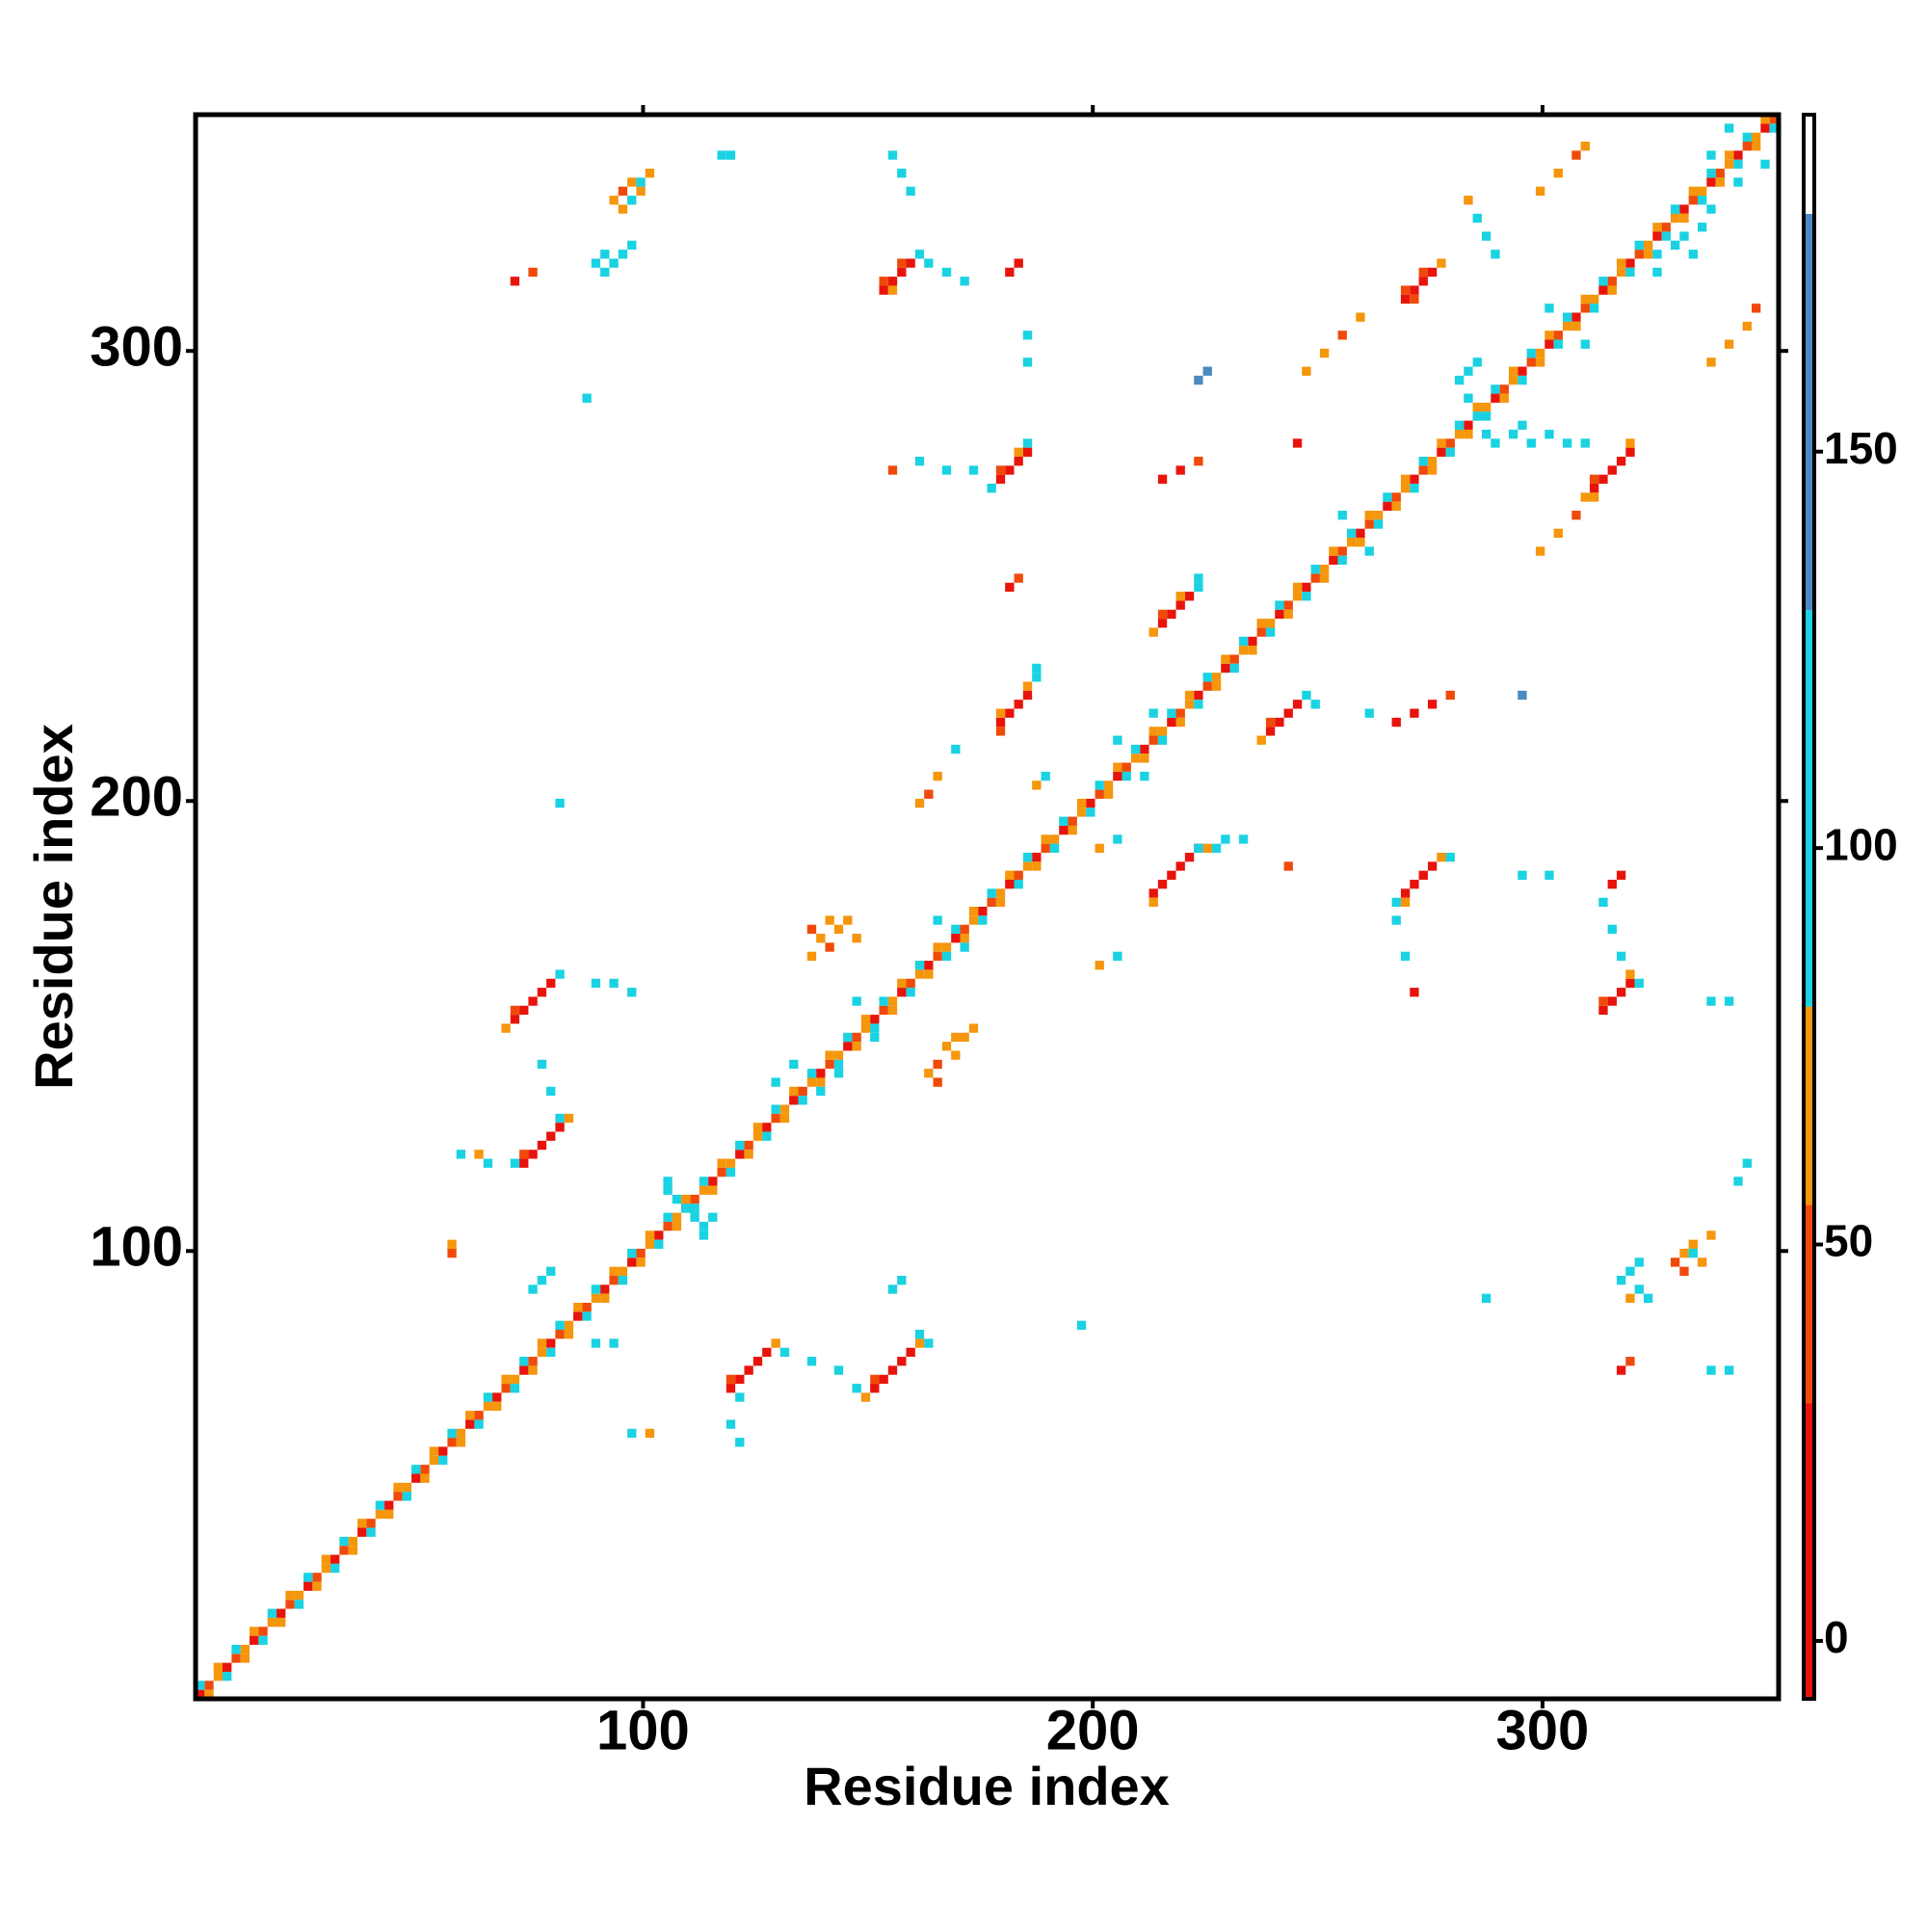 This screenshot has width=1927, height=1932. What do you see at coordinates (1093, 1730) in the screenshot?
I see `x-tick-label: 200` at bounding box center [1093, 1730].